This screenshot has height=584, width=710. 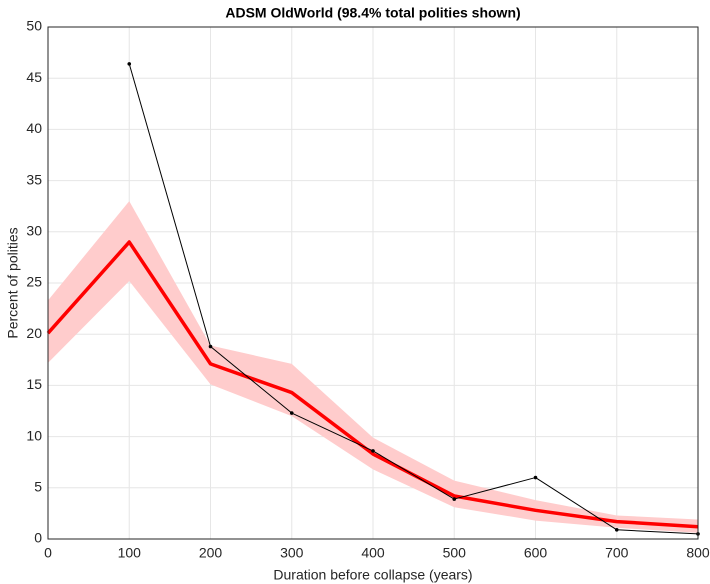 I want to click on y-tick-label: 15, so click(x=34, y=384).